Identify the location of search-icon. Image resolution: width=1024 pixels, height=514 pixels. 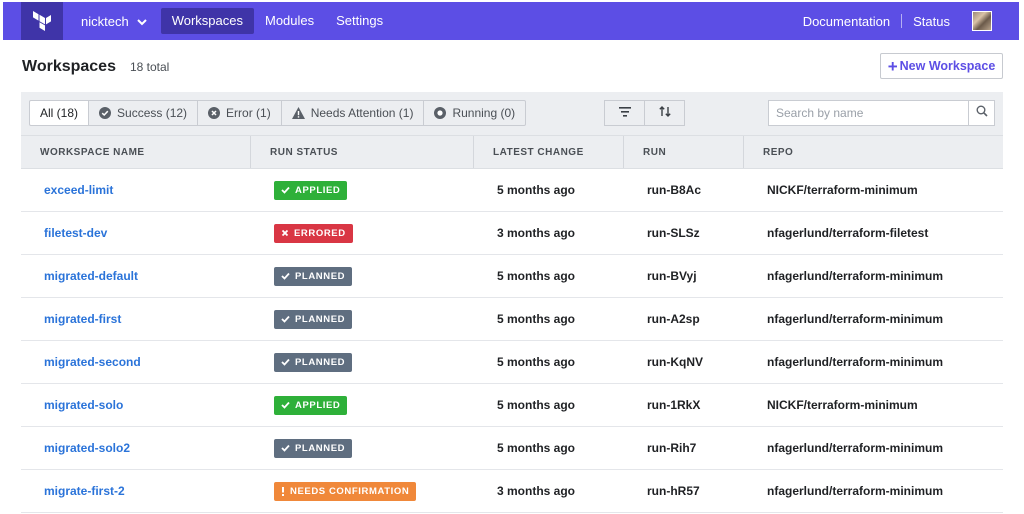
(982, 113).